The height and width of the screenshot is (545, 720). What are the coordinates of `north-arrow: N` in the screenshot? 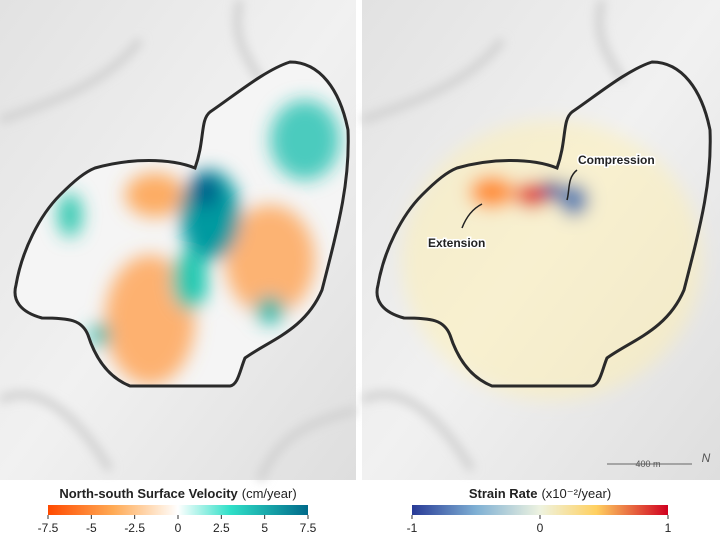 It's located at (706, 458).